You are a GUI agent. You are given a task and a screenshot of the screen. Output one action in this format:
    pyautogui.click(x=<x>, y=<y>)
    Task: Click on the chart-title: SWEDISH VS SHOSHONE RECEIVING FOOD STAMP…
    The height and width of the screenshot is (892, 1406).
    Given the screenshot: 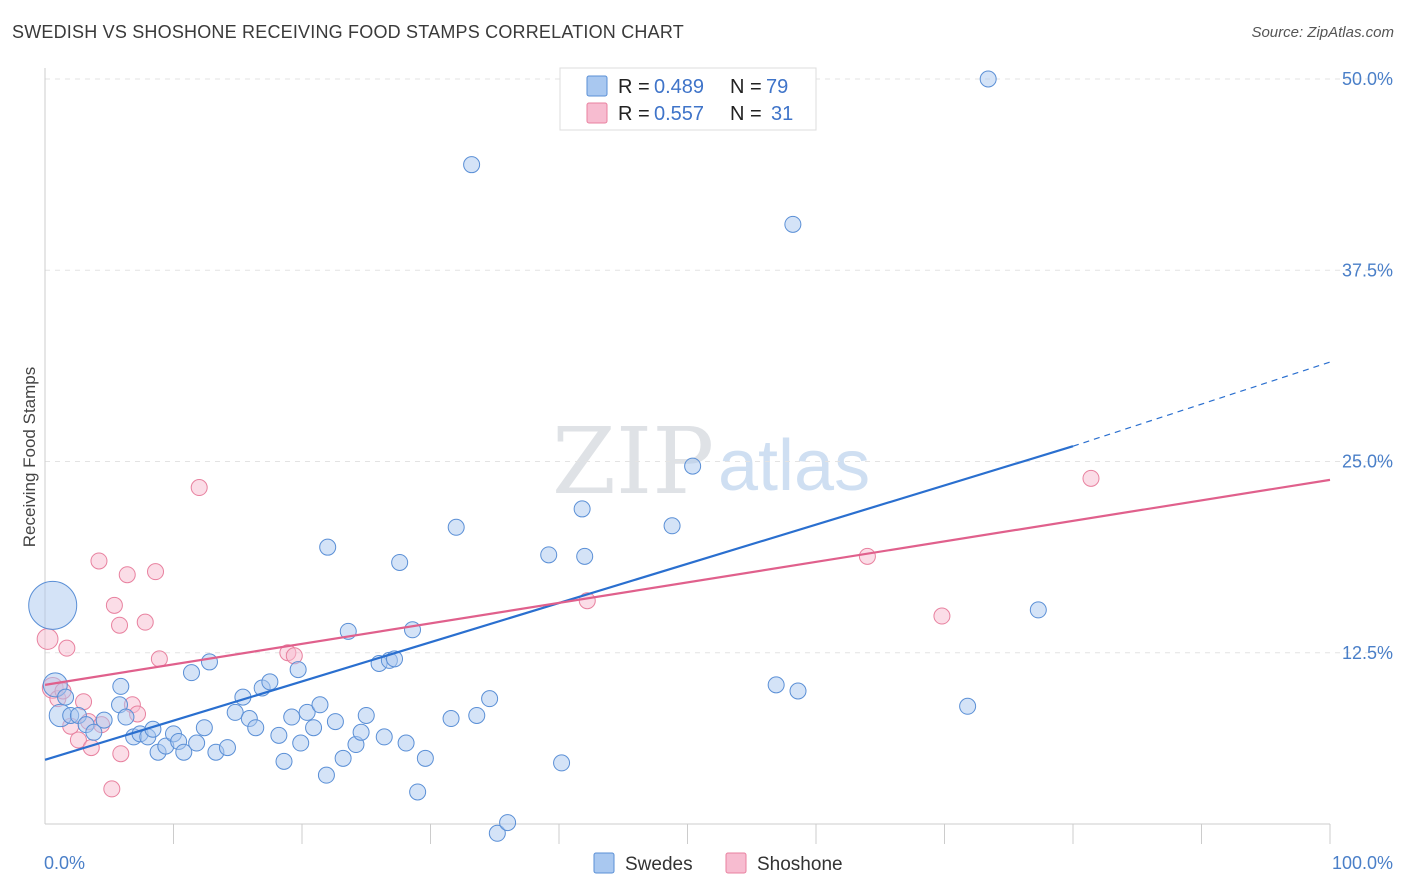 What is the action you would take?
    pyautogui.click(x=348, y=32)
    